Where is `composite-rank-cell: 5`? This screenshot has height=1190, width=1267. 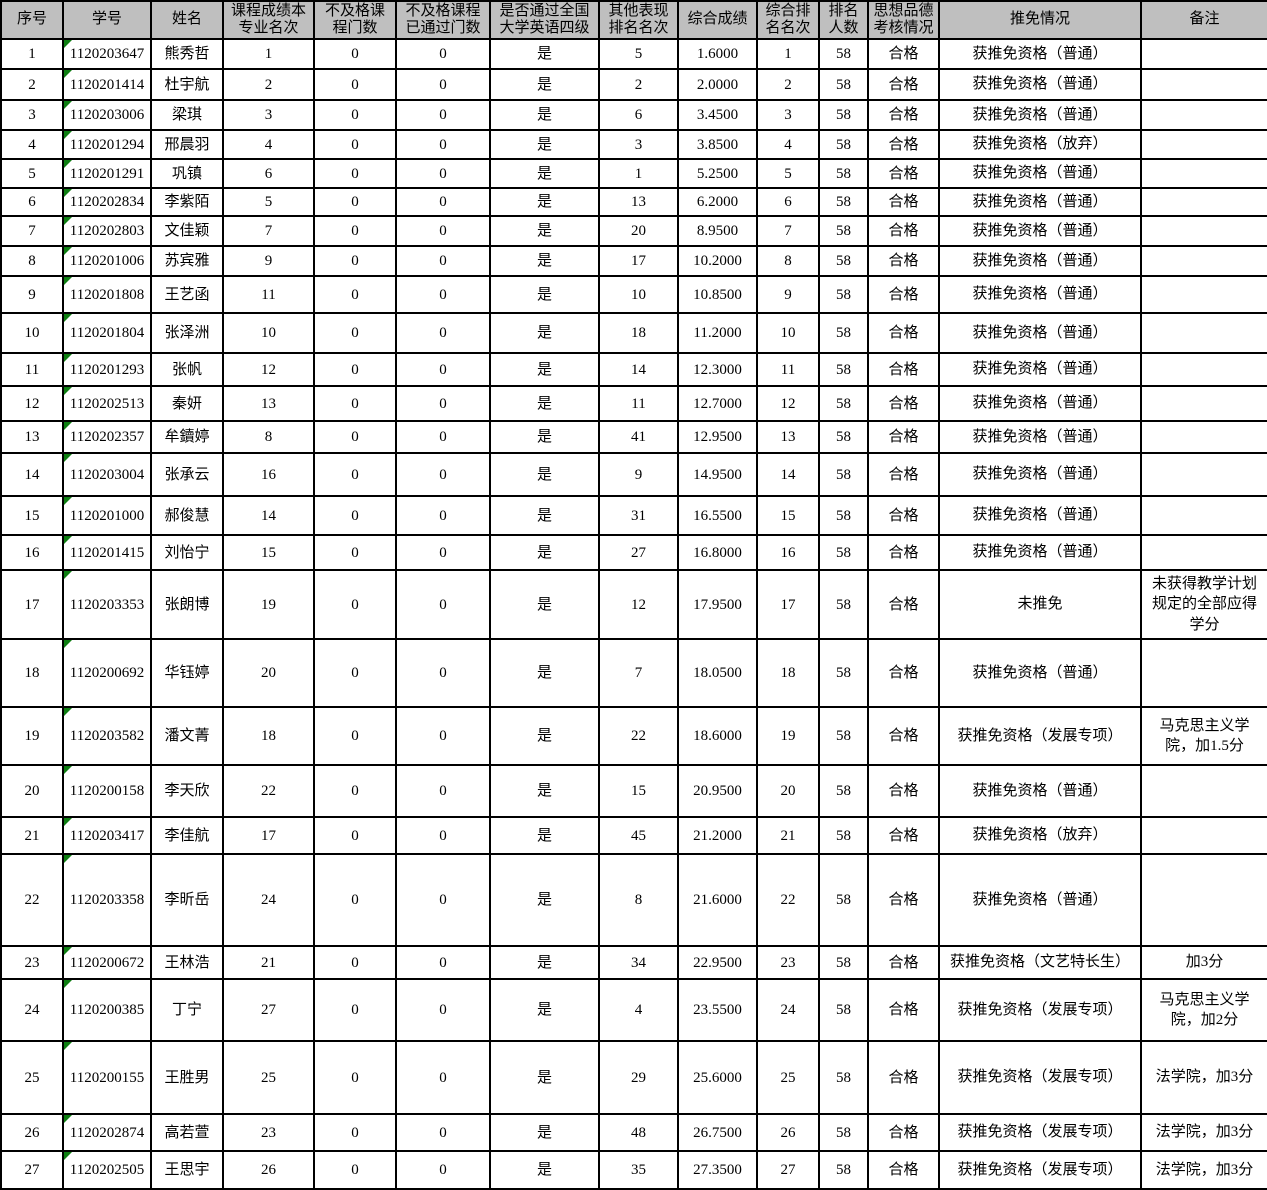 composite-rank-cell: 5 is located at coordinates (788, 173).